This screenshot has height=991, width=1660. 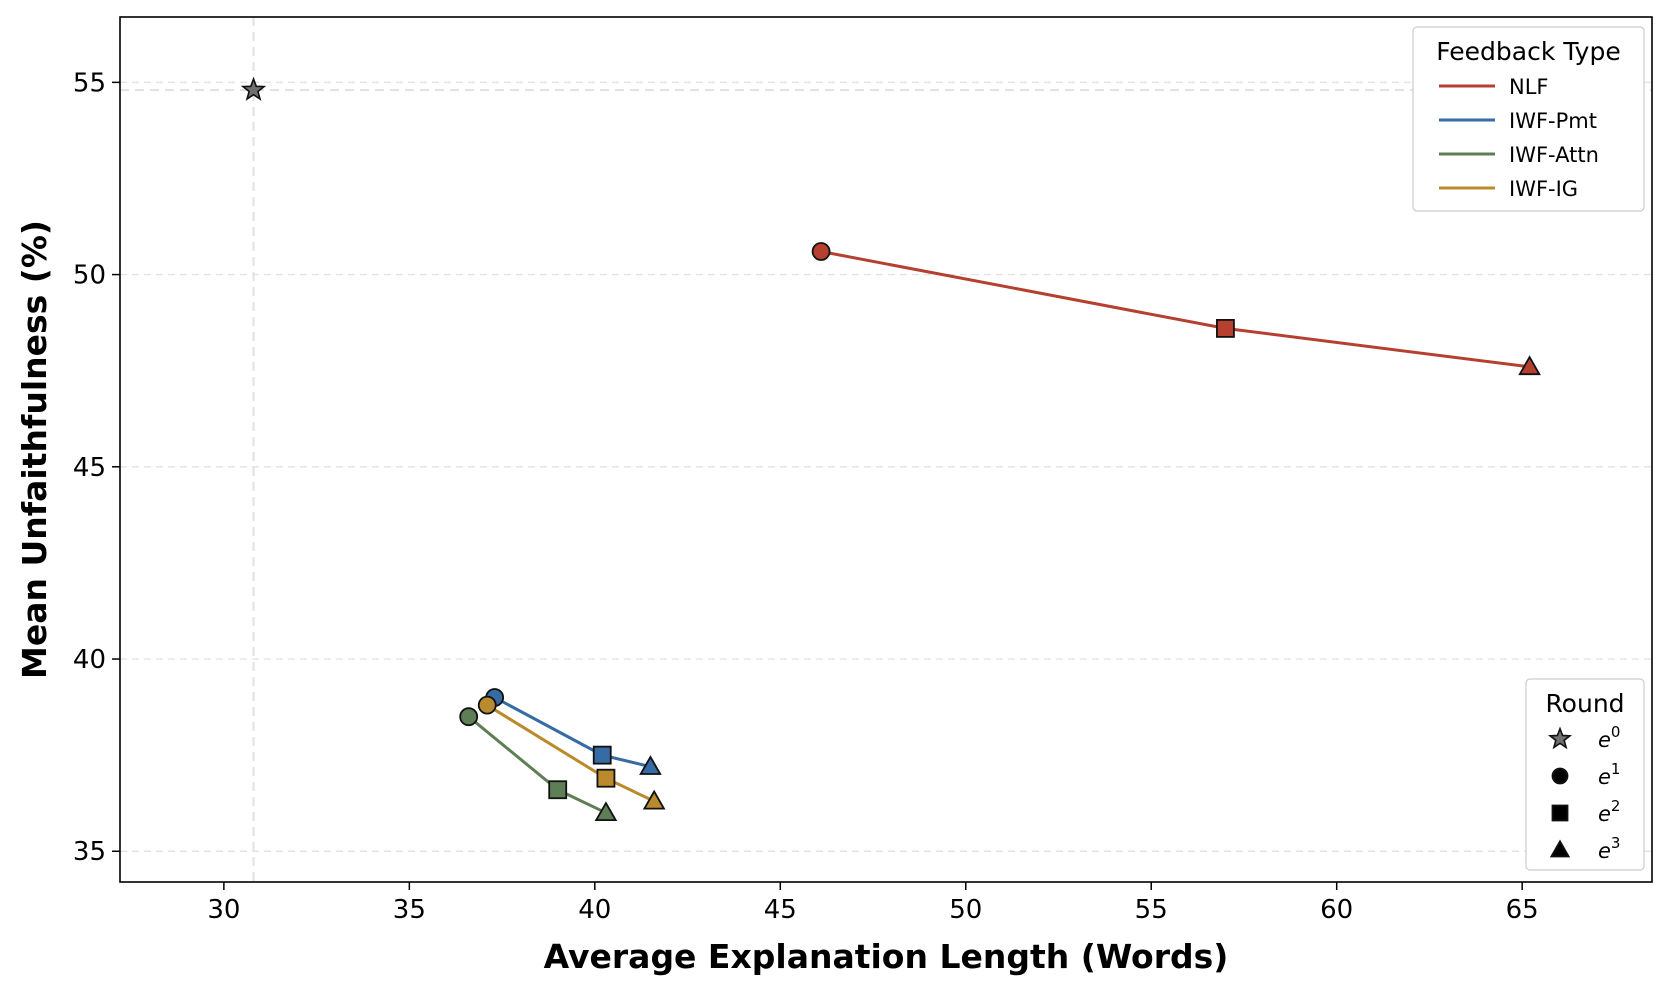 I want to click on legend-label-sup-0: 0, so click(x=1616, y=732).